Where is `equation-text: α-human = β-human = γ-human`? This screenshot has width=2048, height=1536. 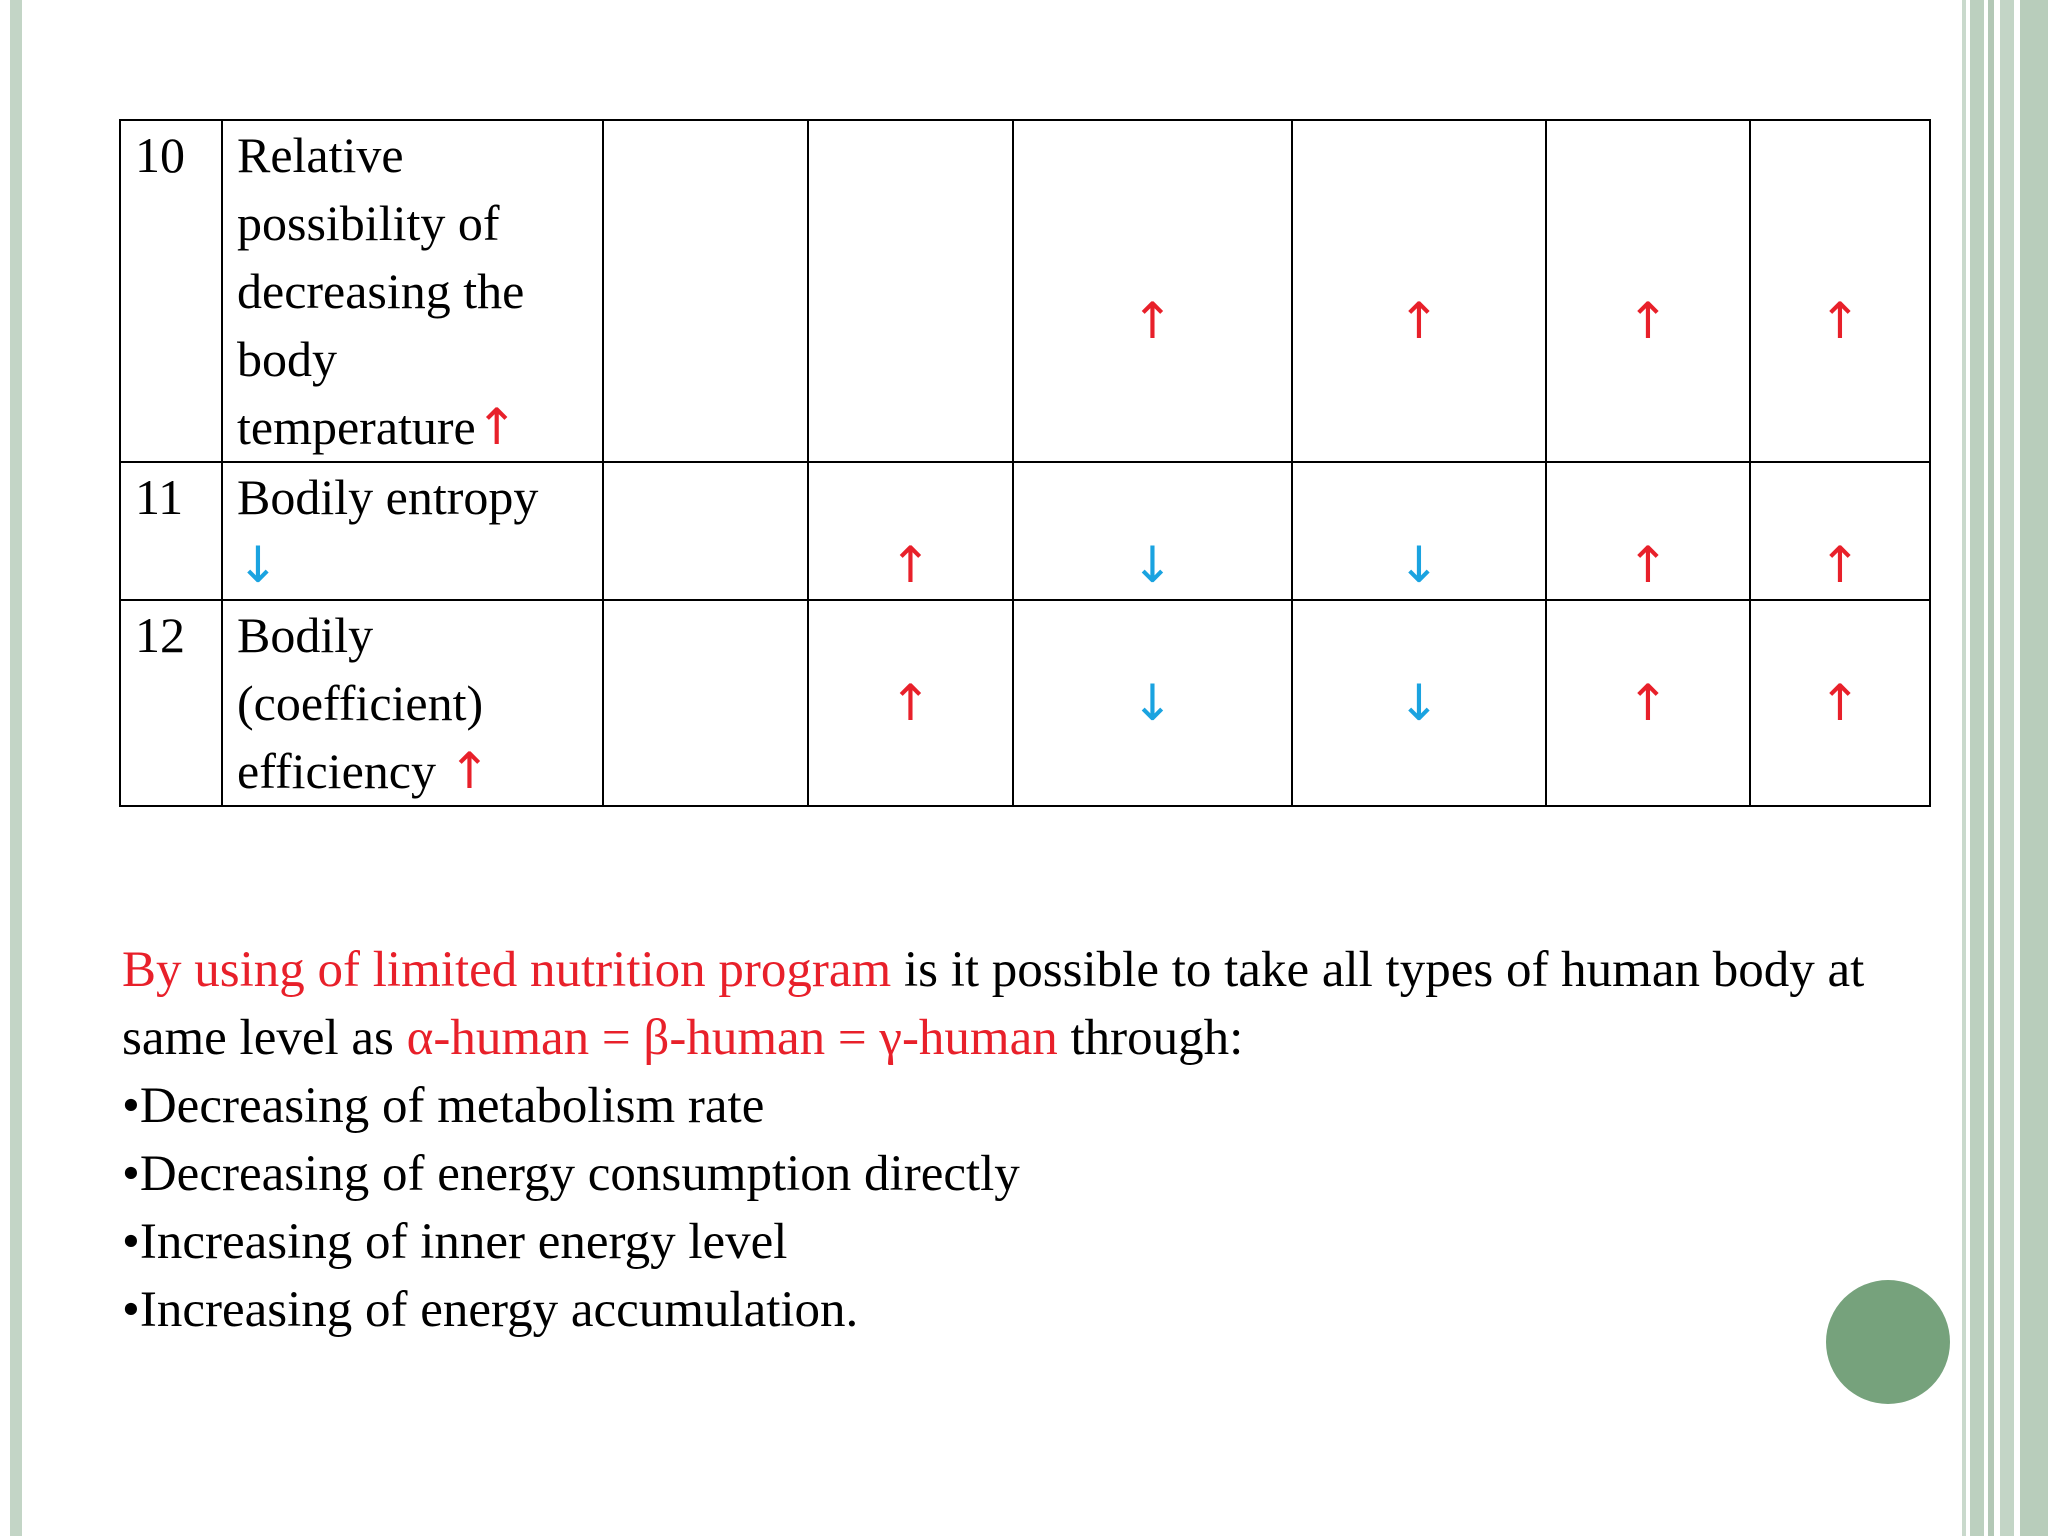 equation-text: α-human = β-human = γ-human is located at coordinates (732, 1038).